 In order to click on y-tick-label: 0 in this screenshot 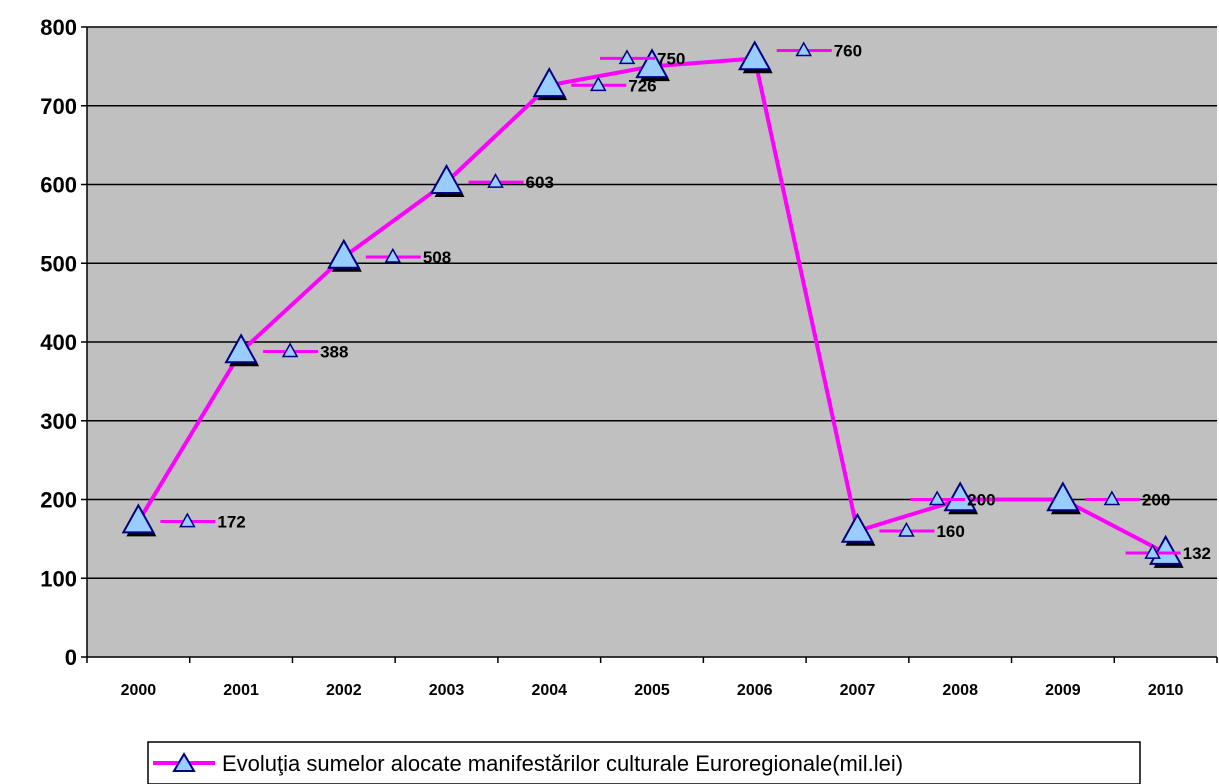, I will do `click(71, 657)`.